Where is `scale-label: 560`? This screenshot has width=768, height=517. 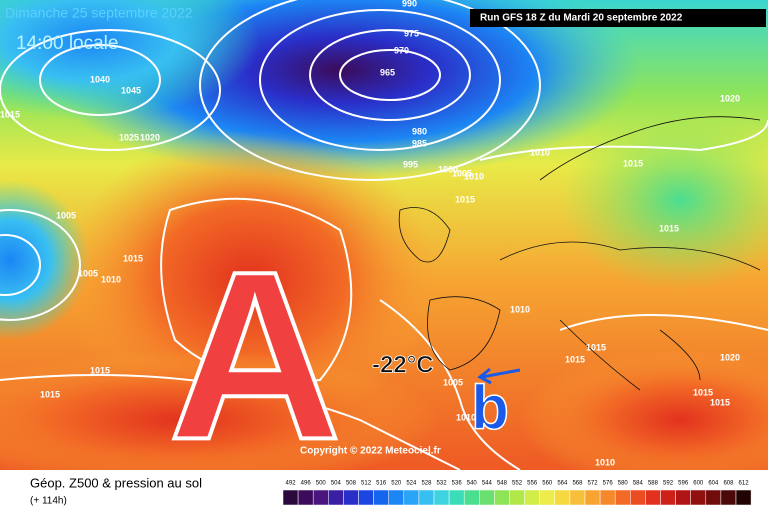
scale-label: 560 is located at coordinates (547, 484).